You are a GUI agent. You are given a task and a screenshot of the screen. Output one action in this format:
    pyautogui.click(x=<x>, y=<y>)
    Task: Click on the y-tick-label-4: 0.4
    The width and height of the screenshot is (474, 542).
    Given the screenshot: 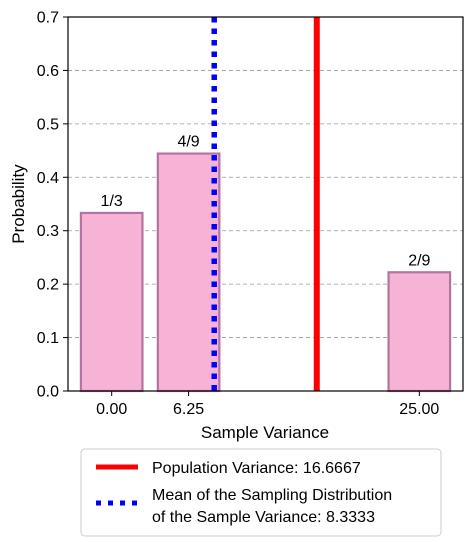 What is the action you would take?
    pyautogui.click(x=48, y=178)
    